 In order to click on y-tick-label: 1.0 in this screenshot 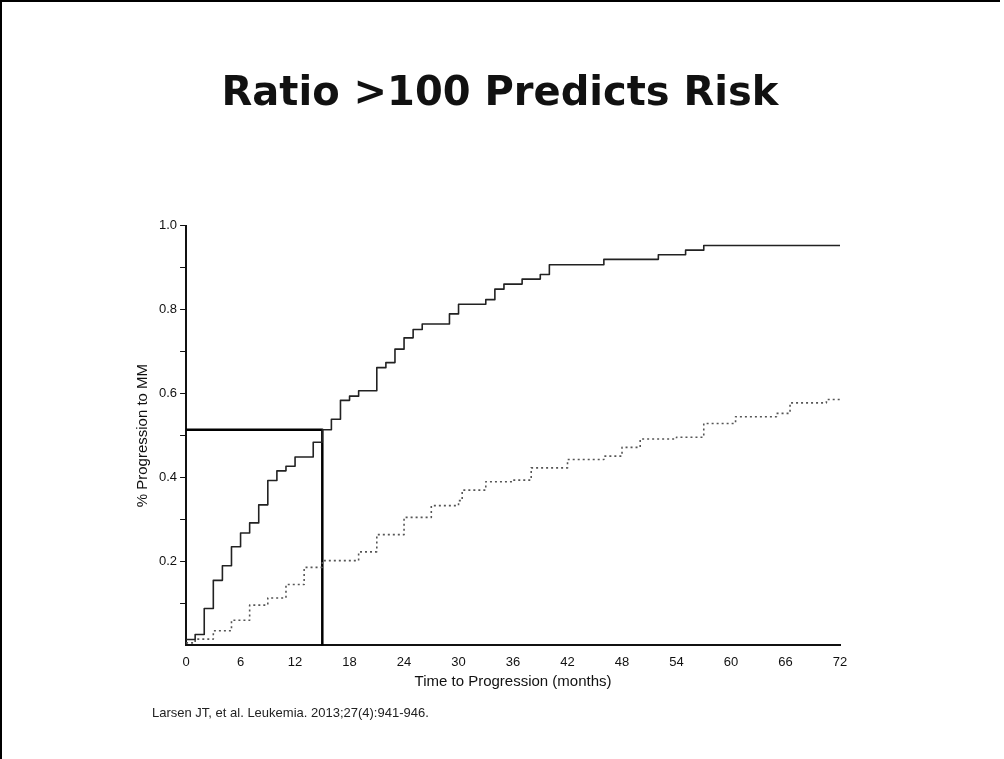, I will do `click(168, 225)`.